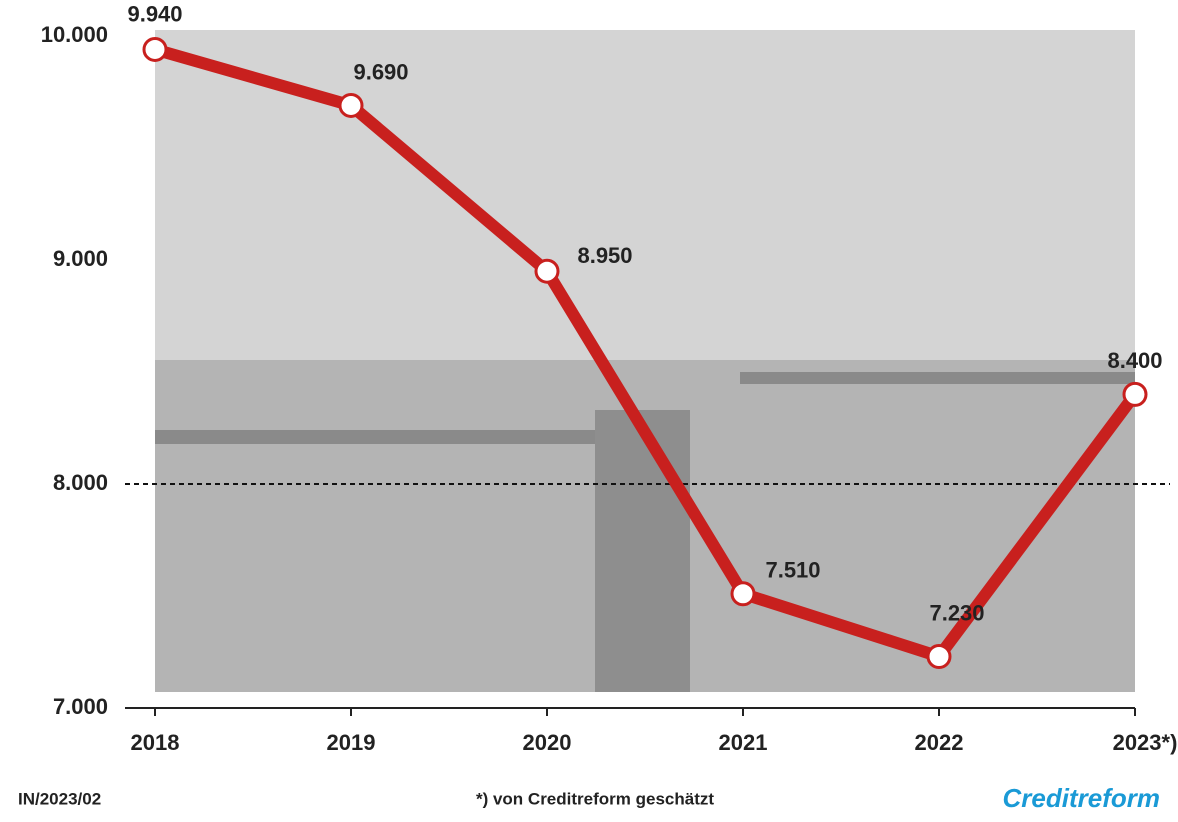 The width and height of the screenshot is (1178, 822). Describe the element at coordinates (642, 551) in the screenshot. I see `pillar` at that location.